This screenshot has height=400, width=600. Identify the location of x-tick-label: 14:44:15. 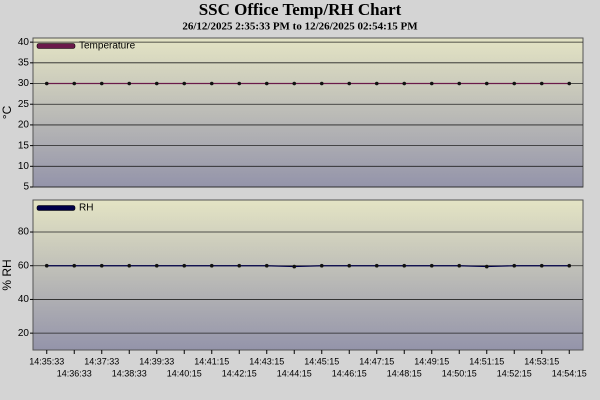
(294, 373).